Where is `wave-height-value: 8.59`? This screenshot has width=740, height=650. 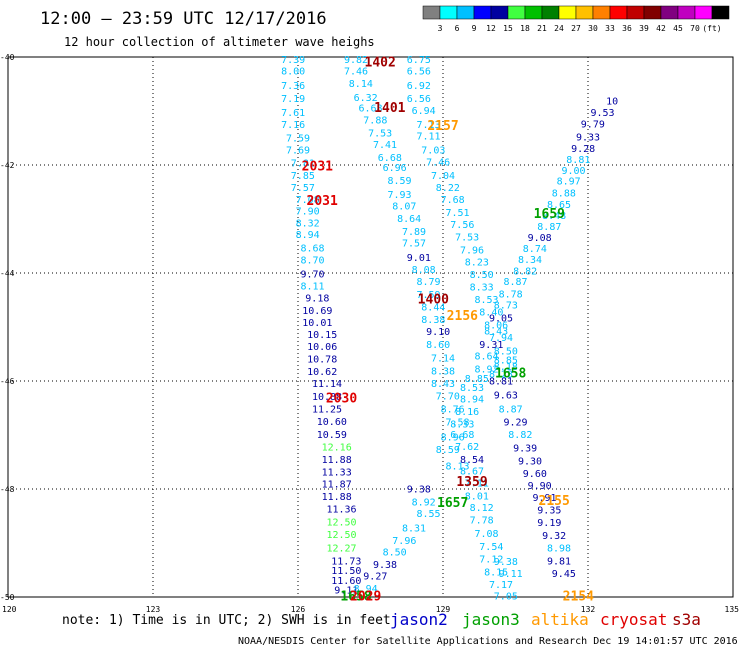 wave-height-value: 8.59 is located at coordinates (399, 181).